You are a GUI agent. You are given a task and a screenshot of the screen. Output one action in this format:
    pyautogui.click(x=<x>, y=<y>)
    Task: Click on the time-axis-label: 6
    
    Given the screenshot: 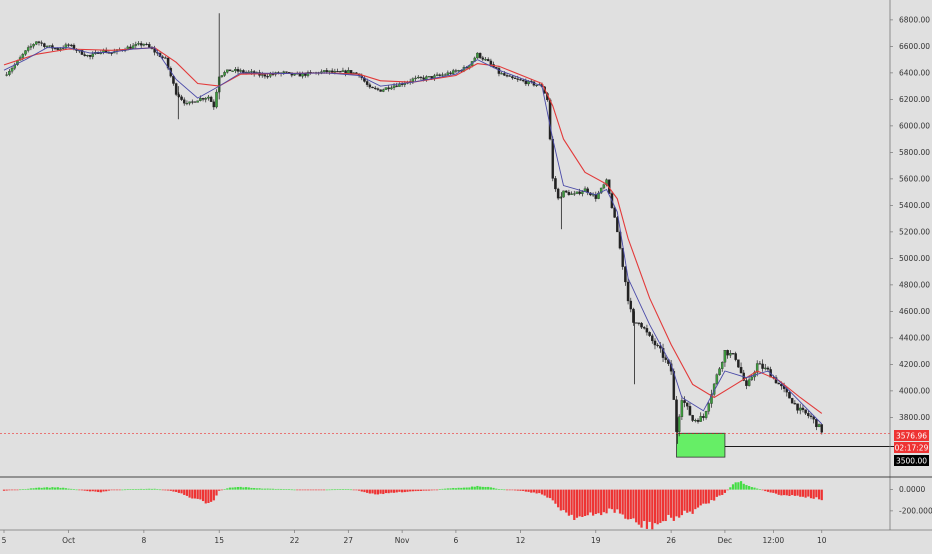 What is the action you would take?
    pyautogui.click(x=456, y=540)
    